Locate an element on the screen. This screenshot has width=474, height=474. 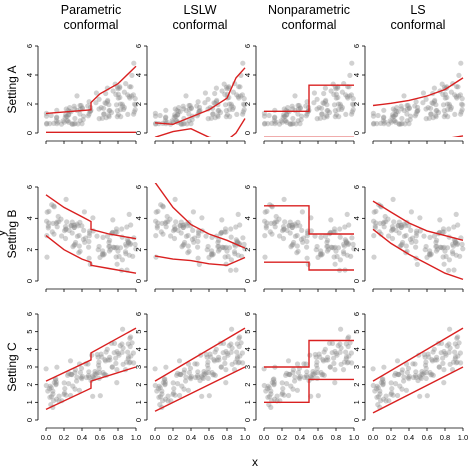
points-group is located at coordinates (418, 93).